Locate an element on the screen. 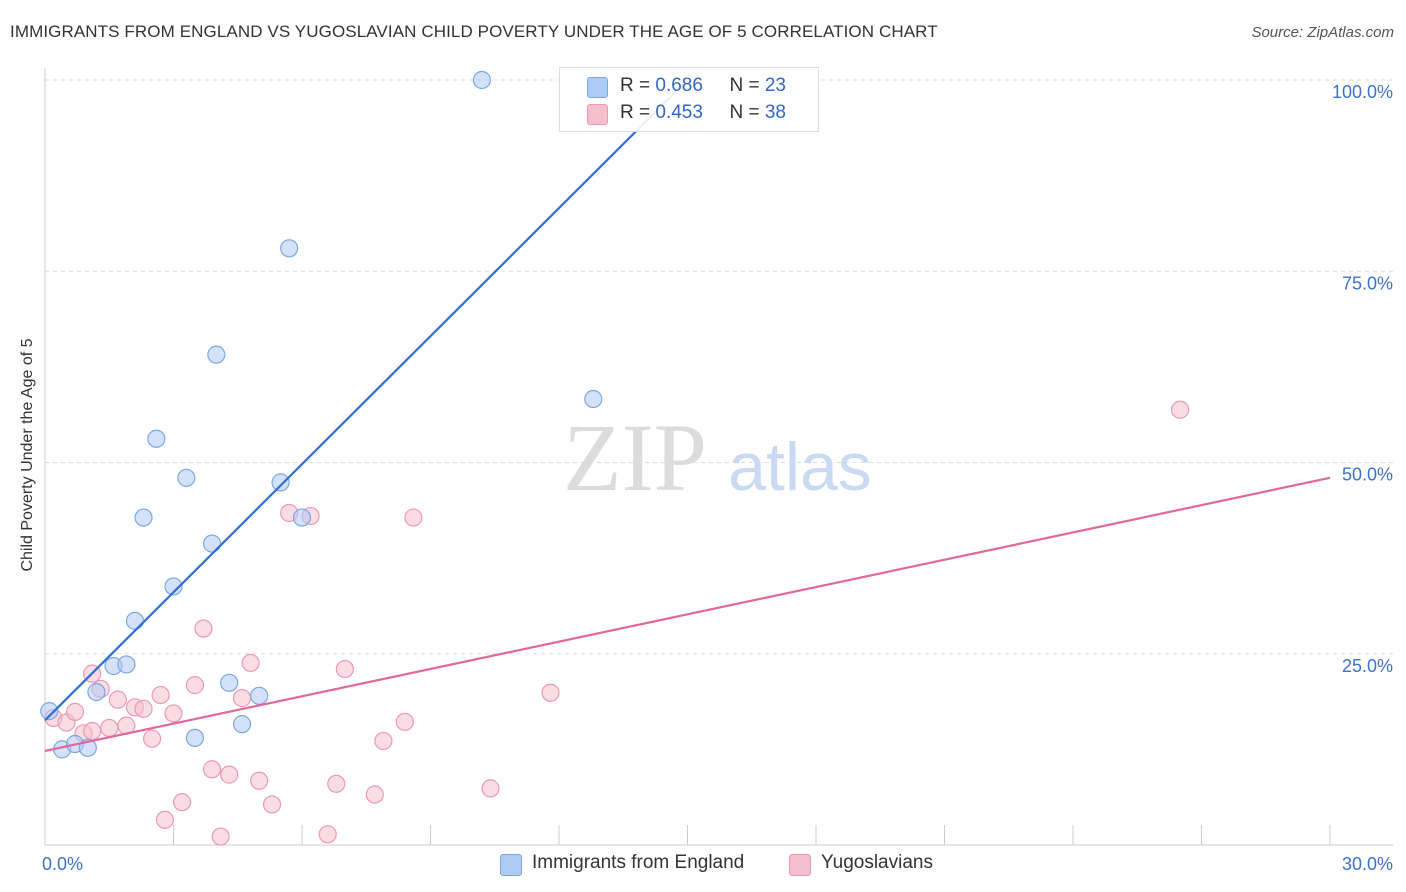 The image size is (1406, 892). y-tick-label: 75.0% is located at coordinates (1367, 283).